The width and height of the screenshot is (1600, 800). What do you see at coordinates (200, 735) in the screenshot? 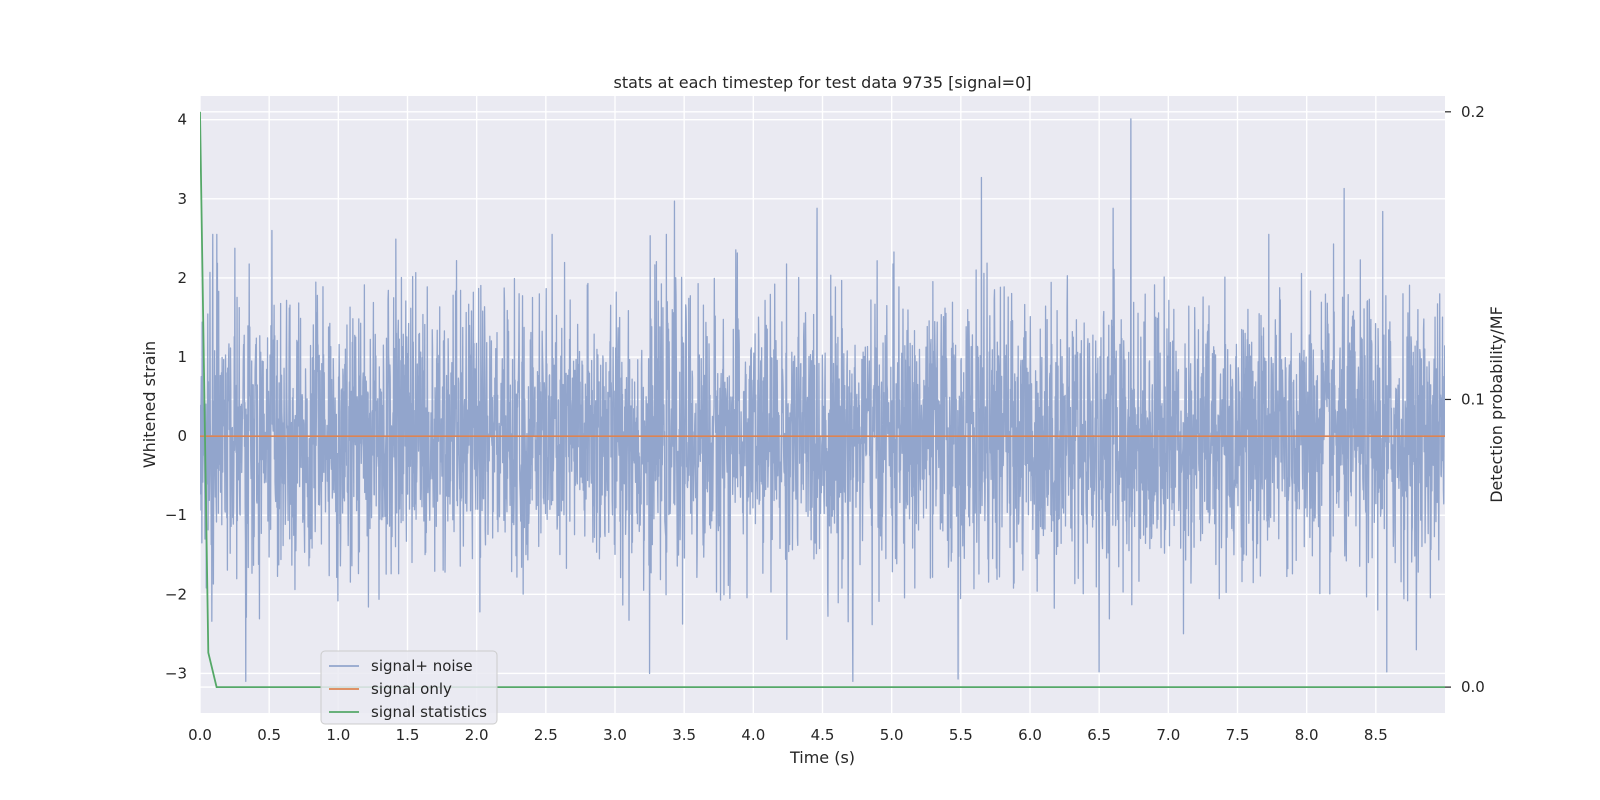
I see `x-tick-label: 0.0` at bounding box center [200, 735].